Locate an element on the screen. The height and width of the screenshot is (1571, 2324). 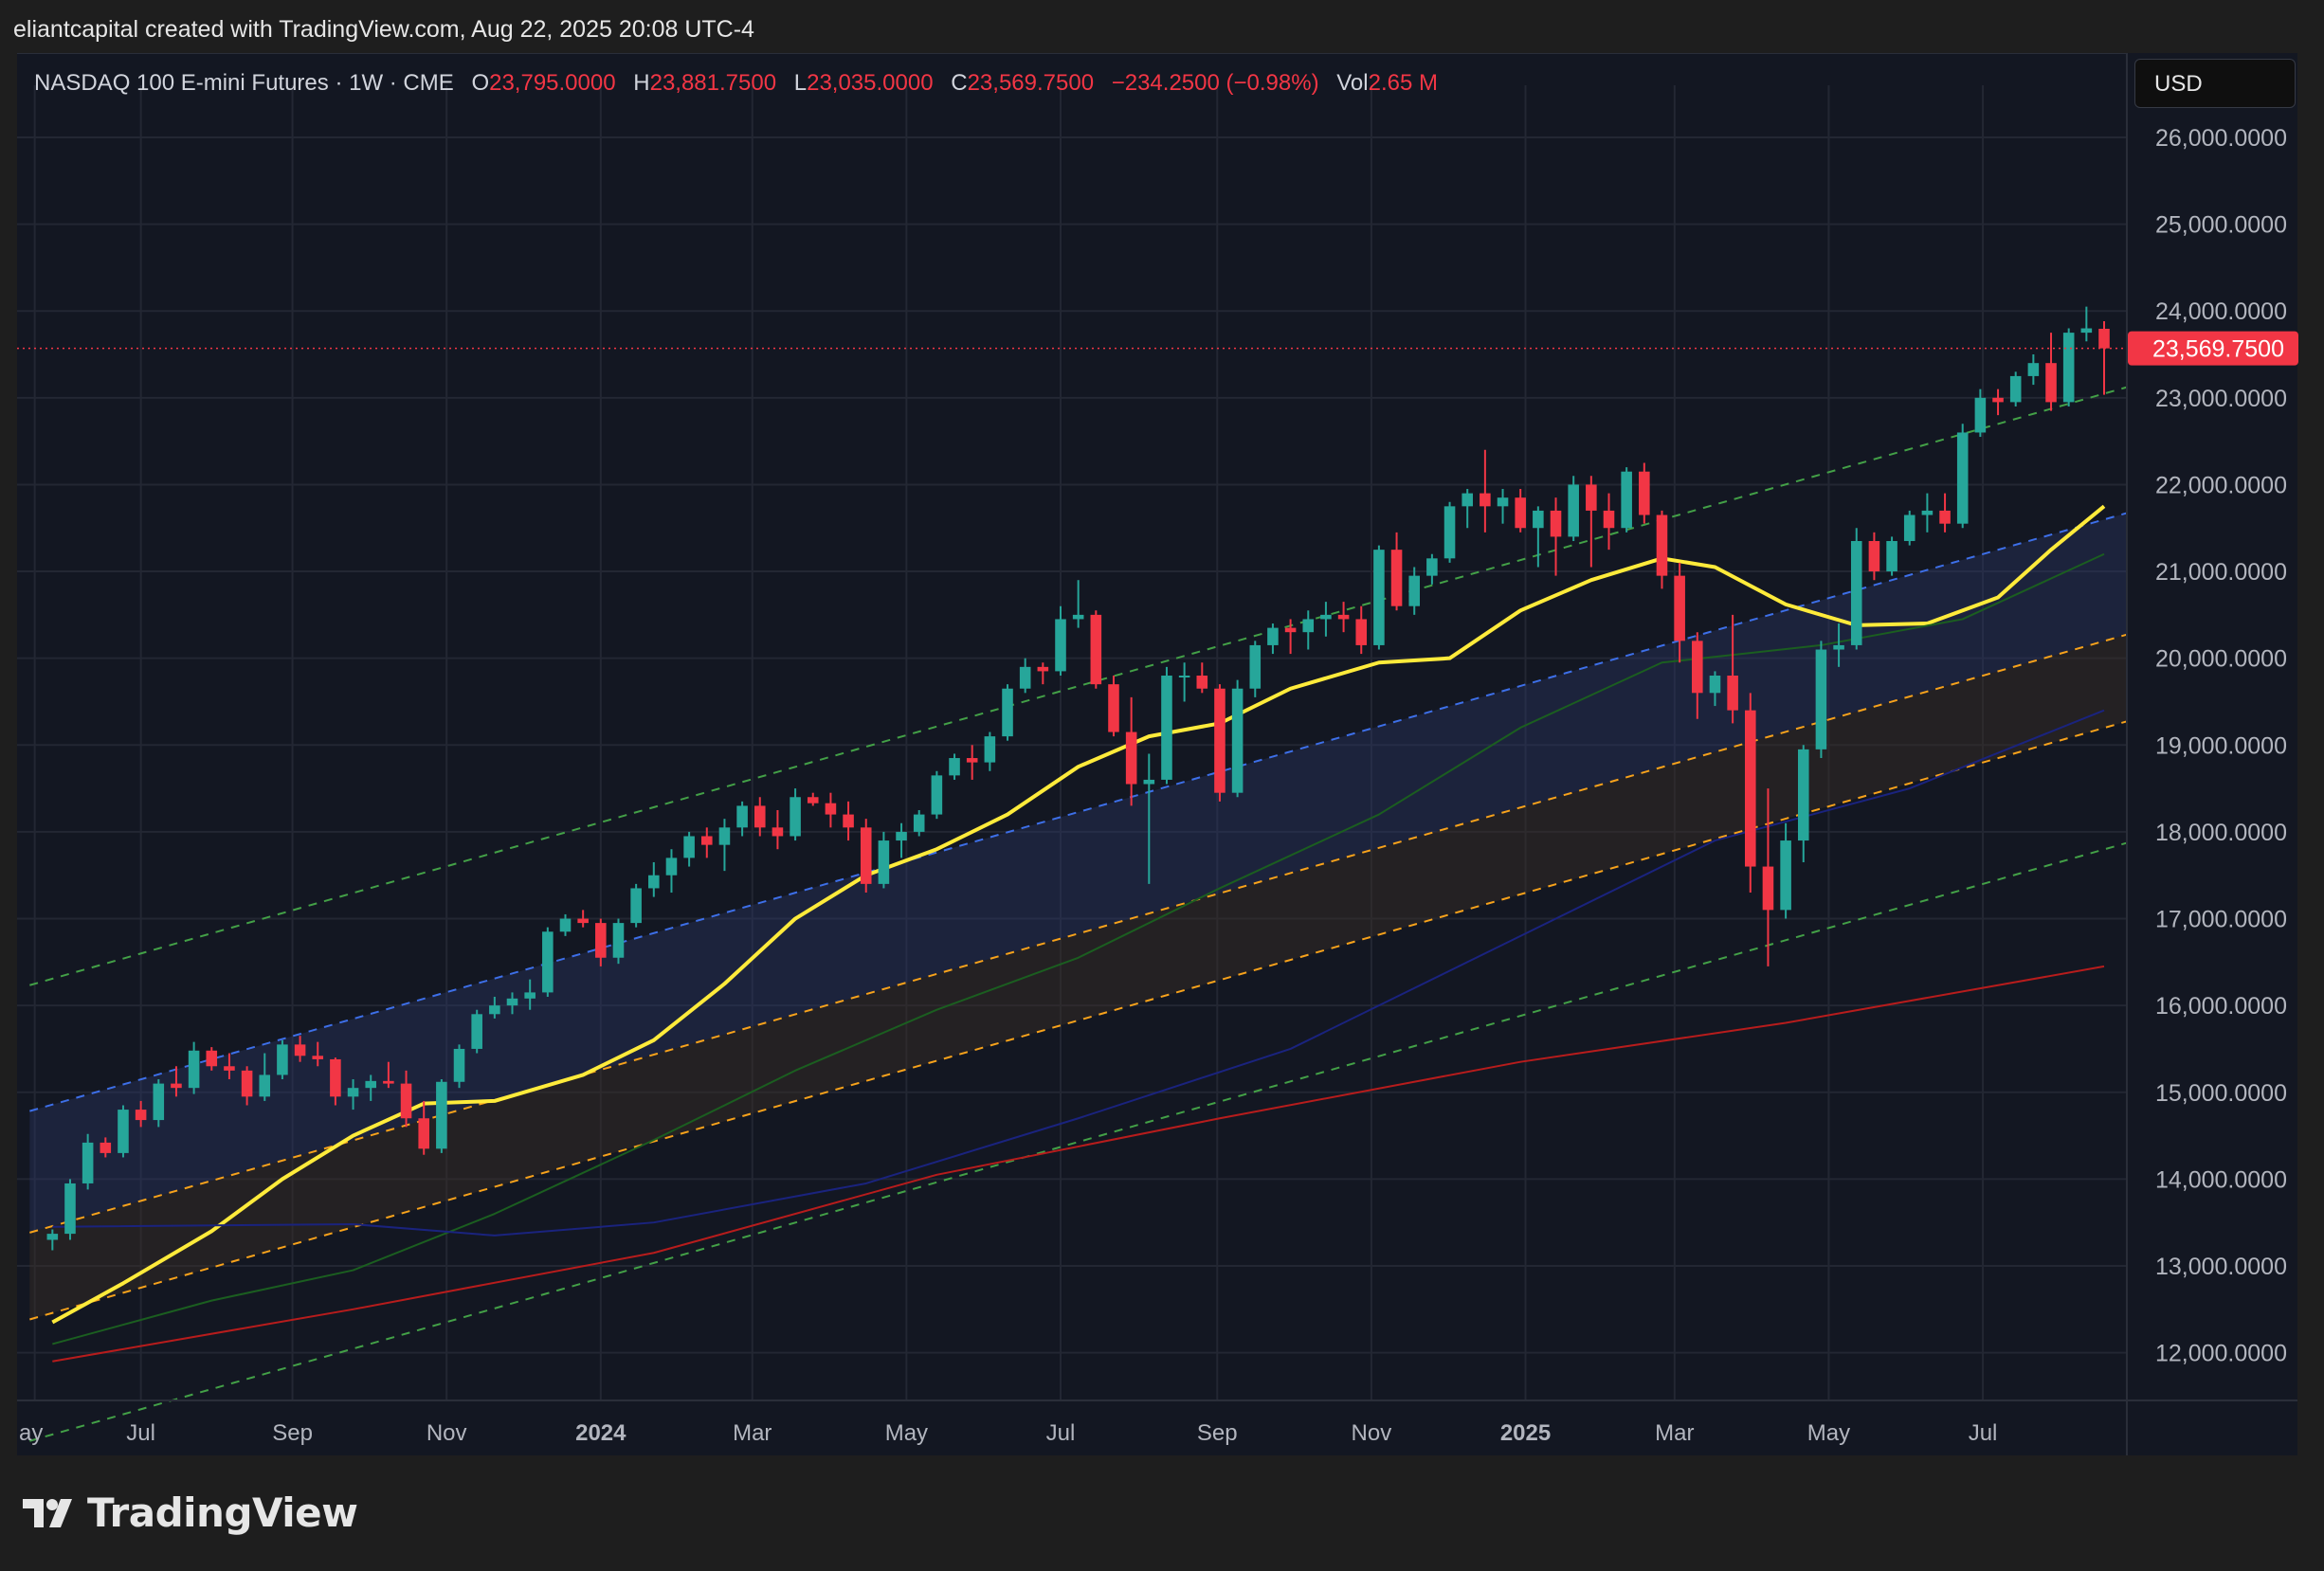
currency-selector: USD is located at coordinates (2215, 84).